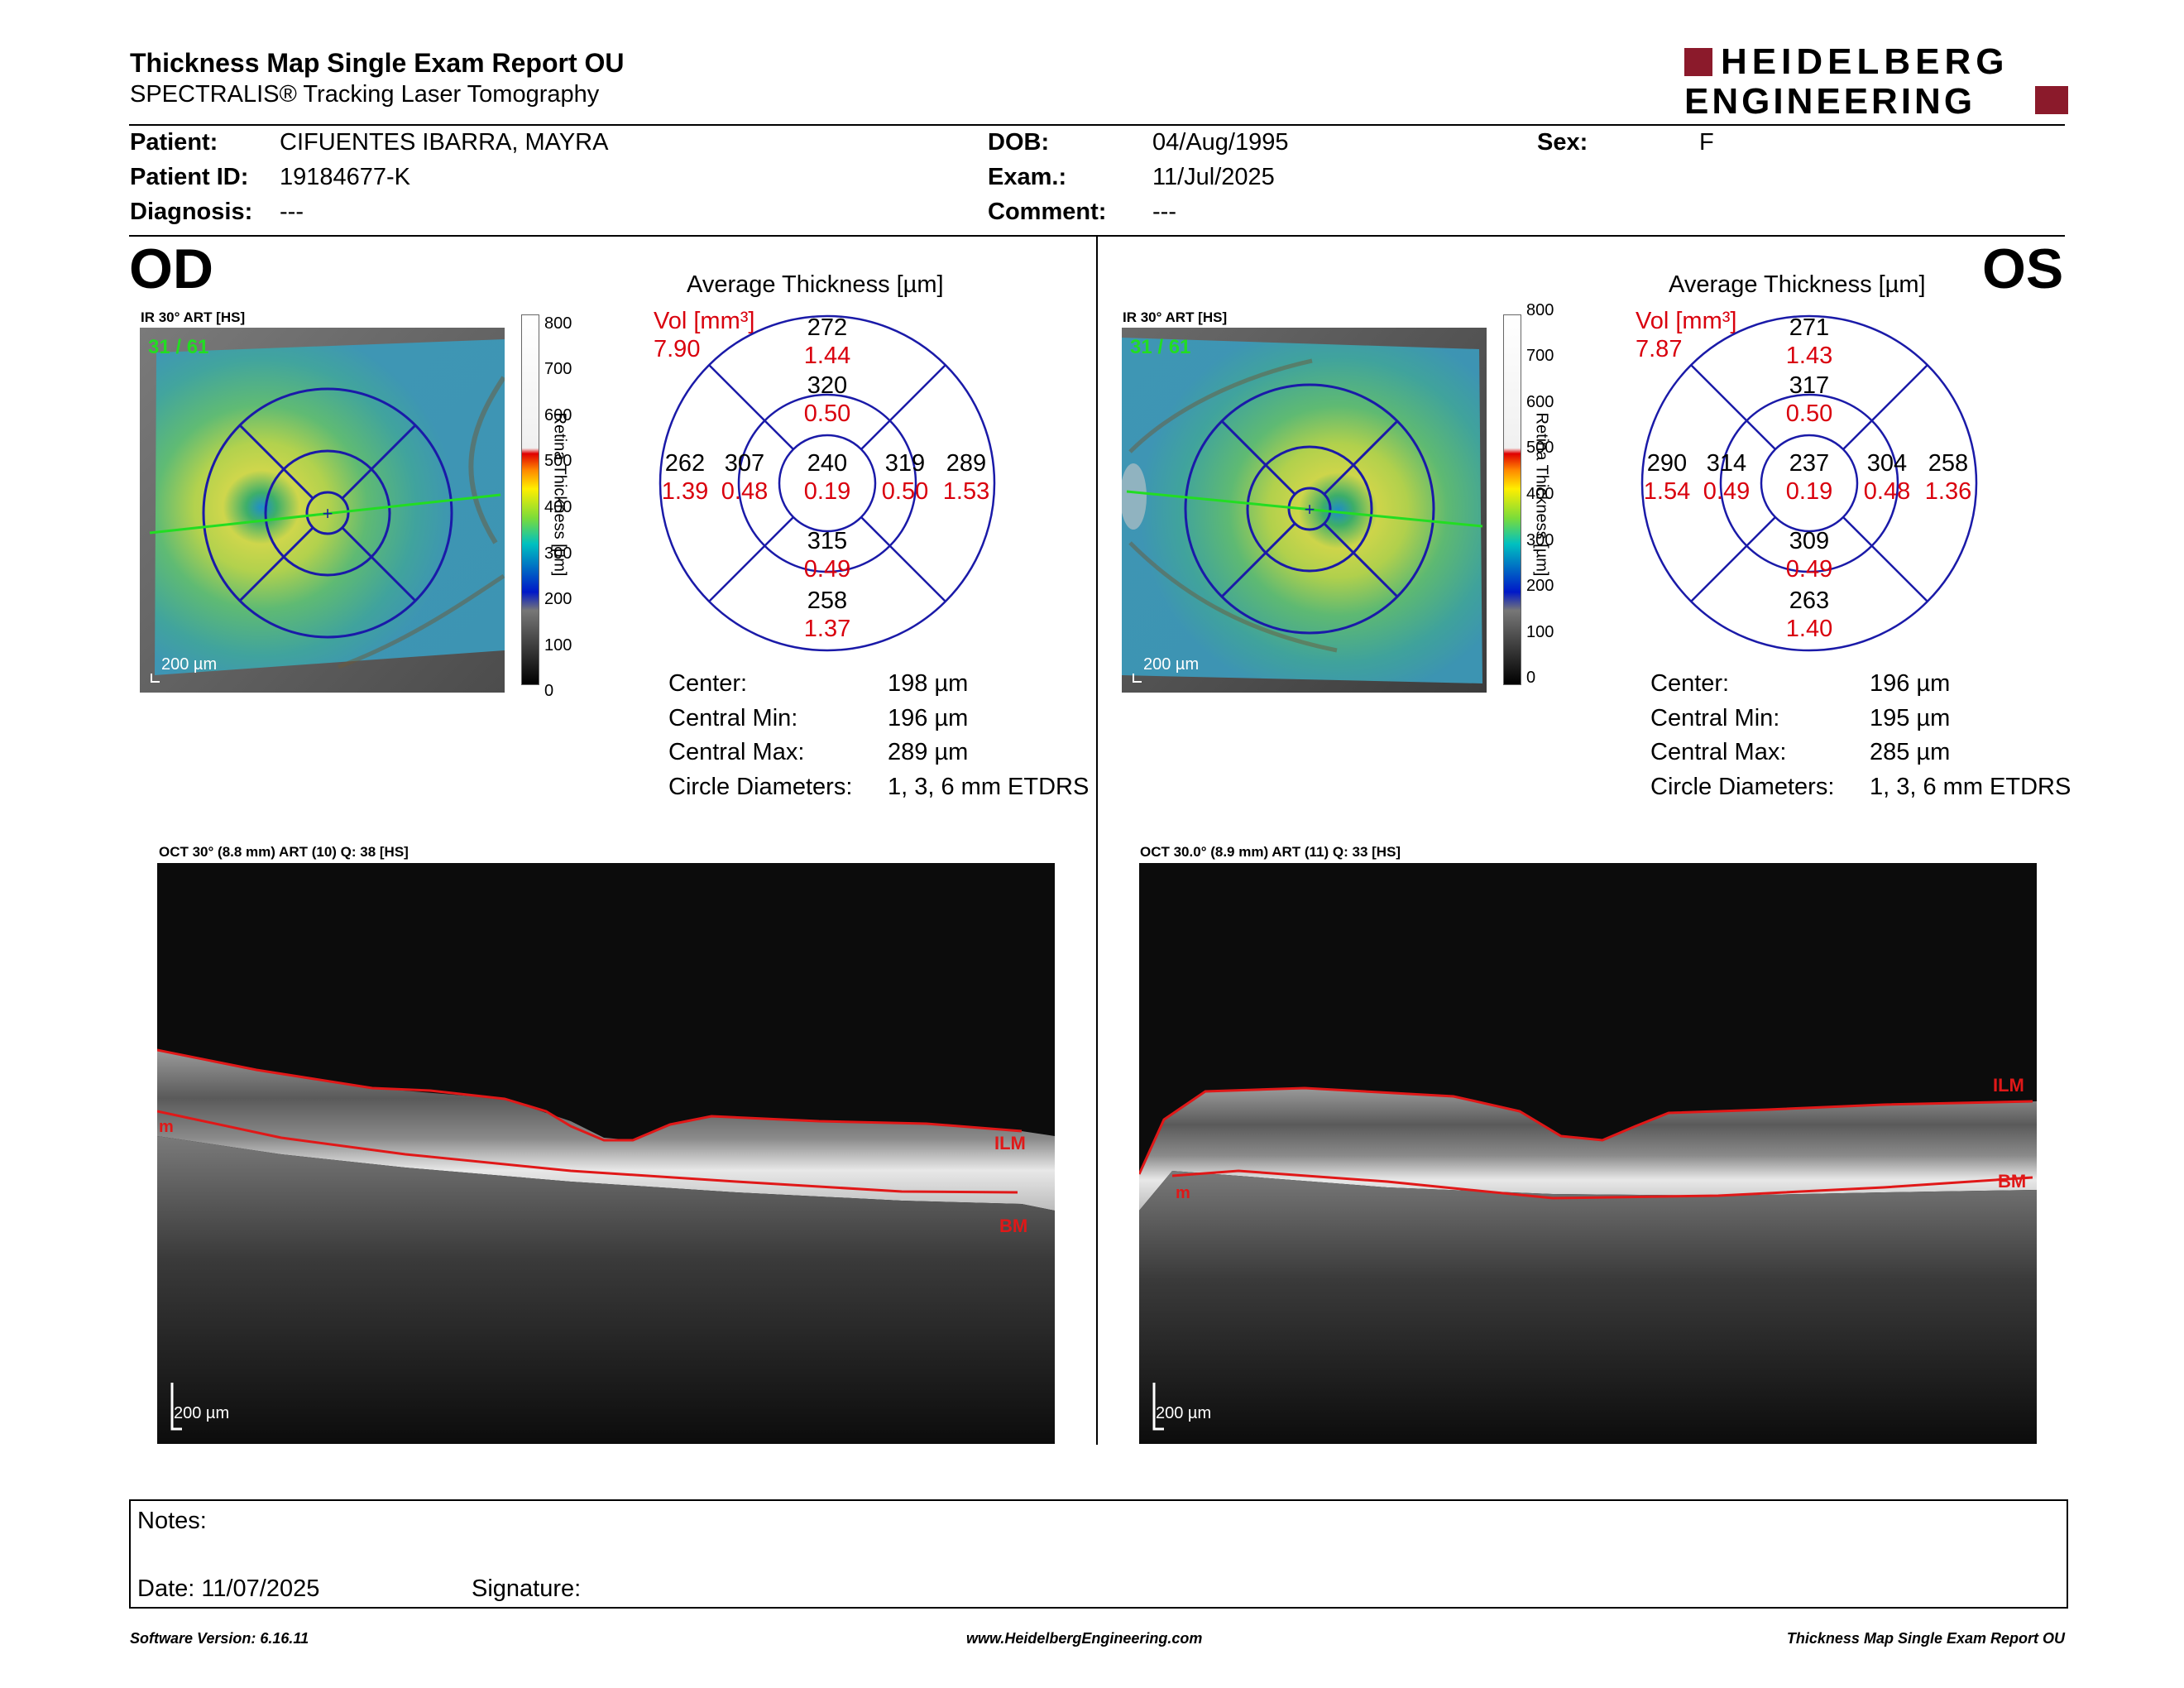 This screenshot has height=1688, width=2184. I want to click on diagnosis-value: ---, so click(292, 212).